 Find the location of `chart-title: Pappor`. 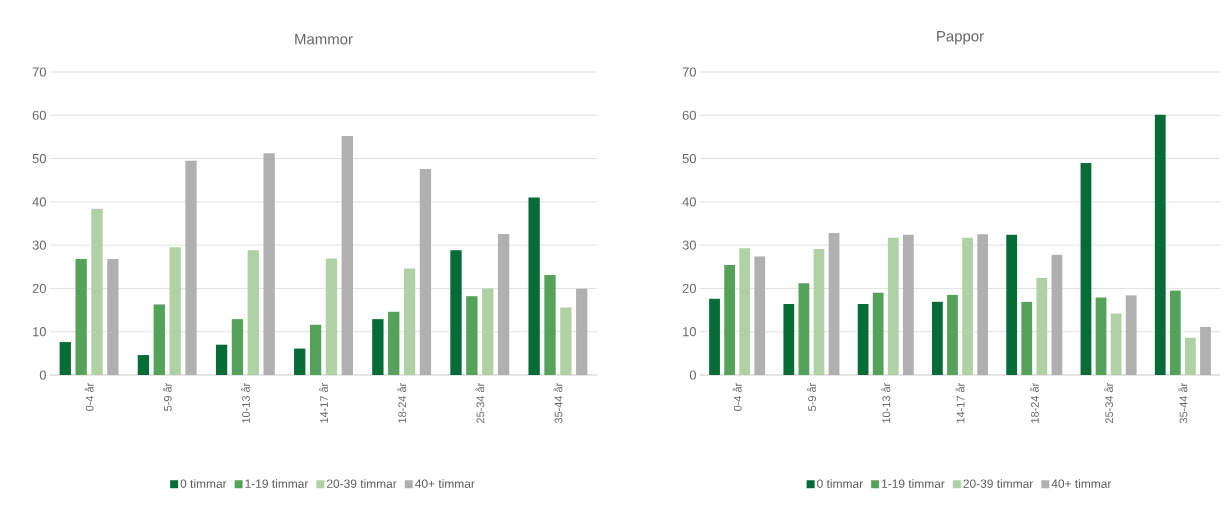

chart-title: Pappor is located at coordinates (960, 38).